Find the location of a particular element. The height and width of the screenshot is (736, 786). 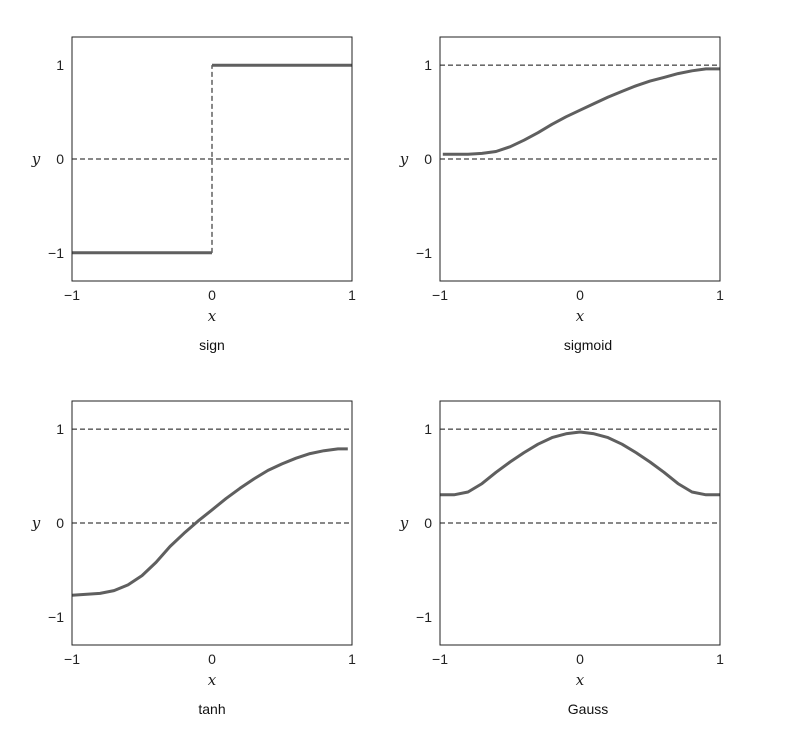

sigmoid-y-tick-label: 0 is located at coordinates (428, 159).